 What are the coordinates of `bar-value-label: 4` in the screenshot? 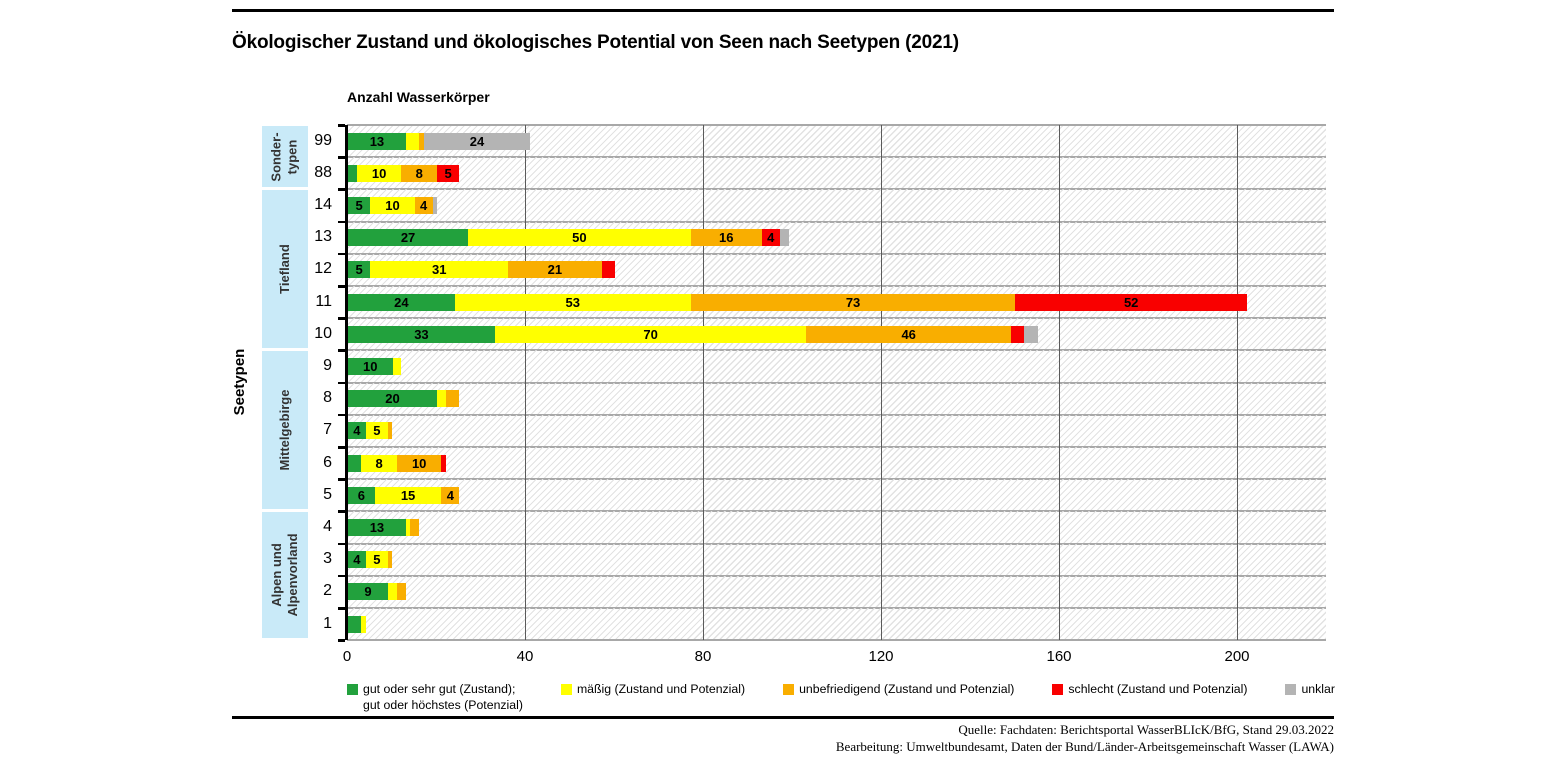 It's located at (357, 560).